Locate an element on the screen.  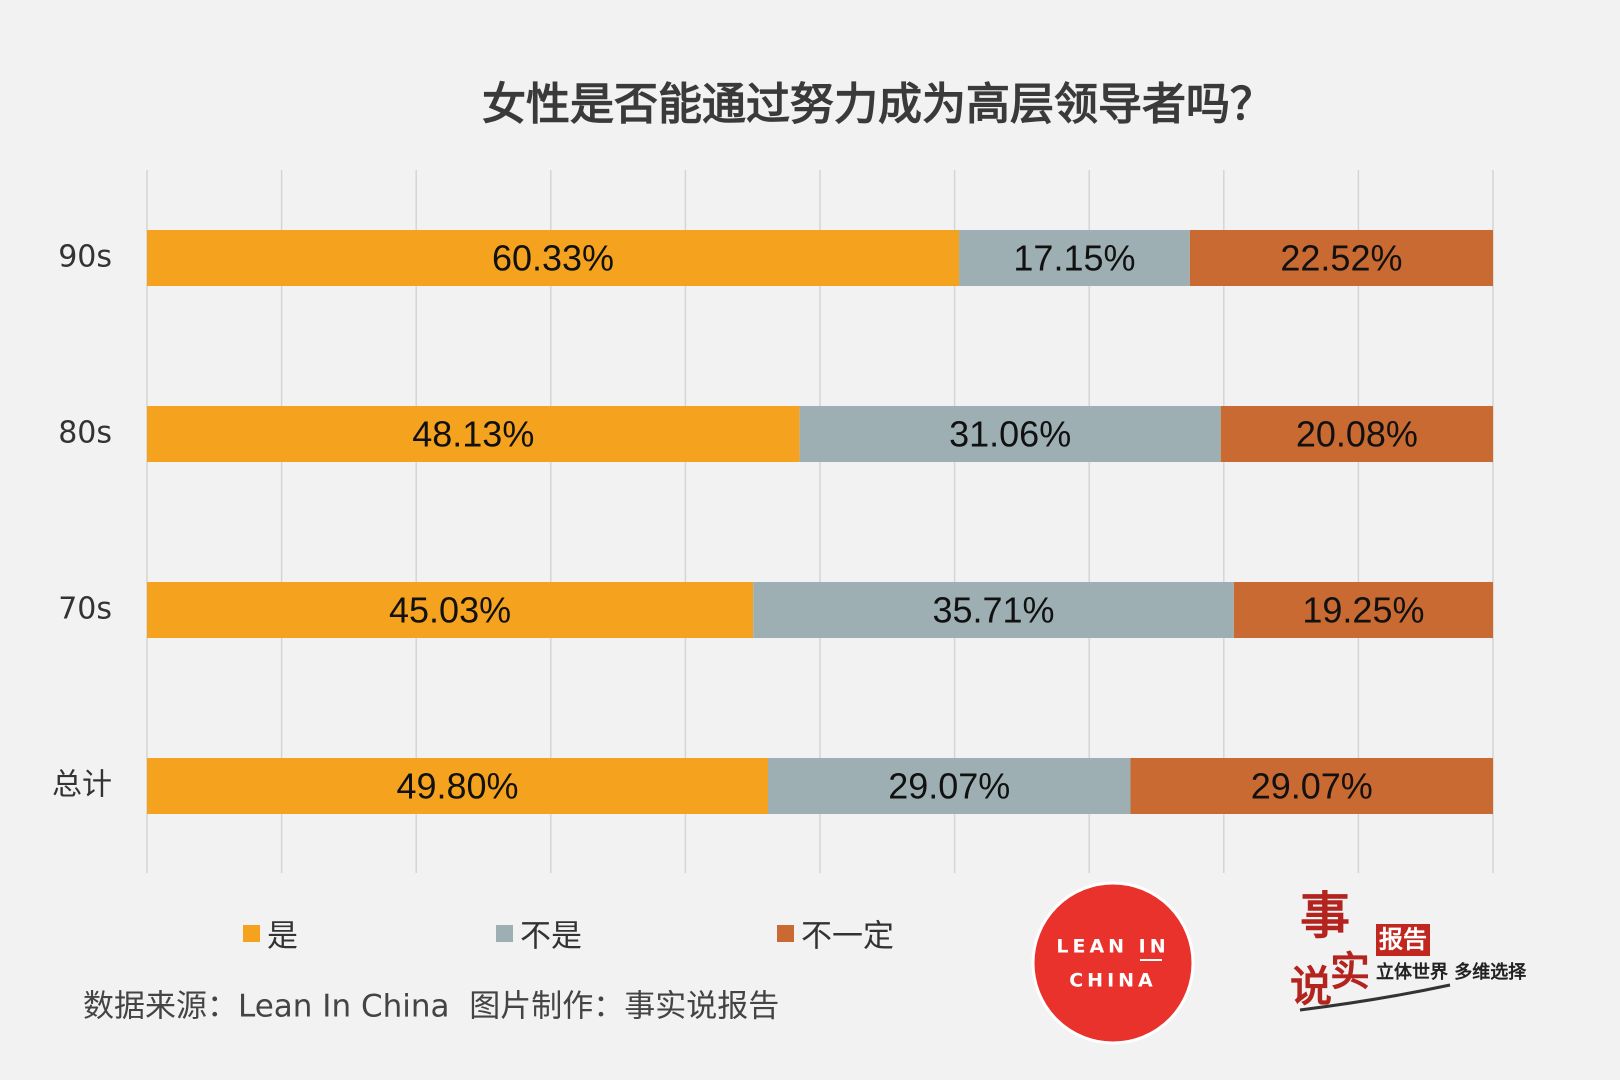
value-label: 48.13% is located at coordinates (473, 434).